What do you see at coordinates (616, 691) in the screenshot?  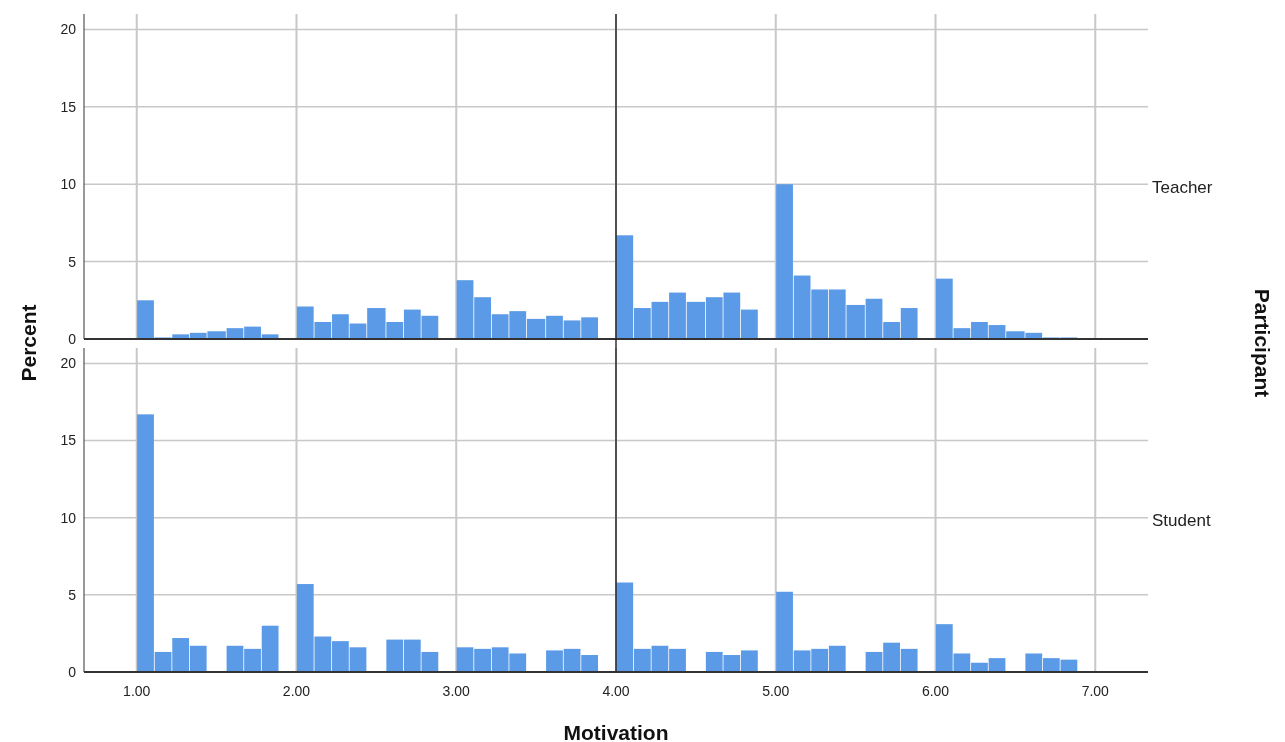 I see `x-tick-label: 4.00` at bounding box center [616, 691].